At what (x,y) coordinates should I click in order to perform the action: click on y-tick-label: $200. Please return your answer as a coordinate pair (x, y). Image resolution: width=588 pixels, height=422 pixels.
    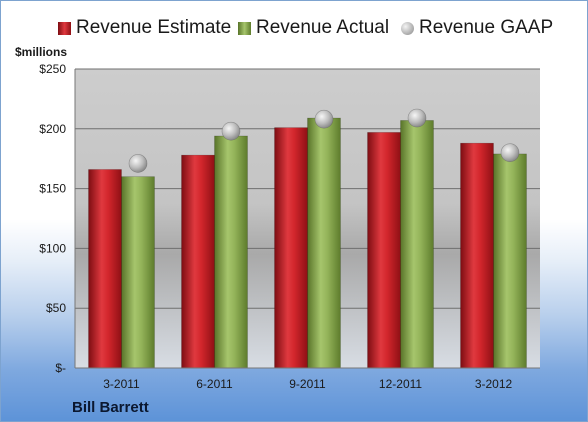
    Looking at the image, I should click on (52, 129).